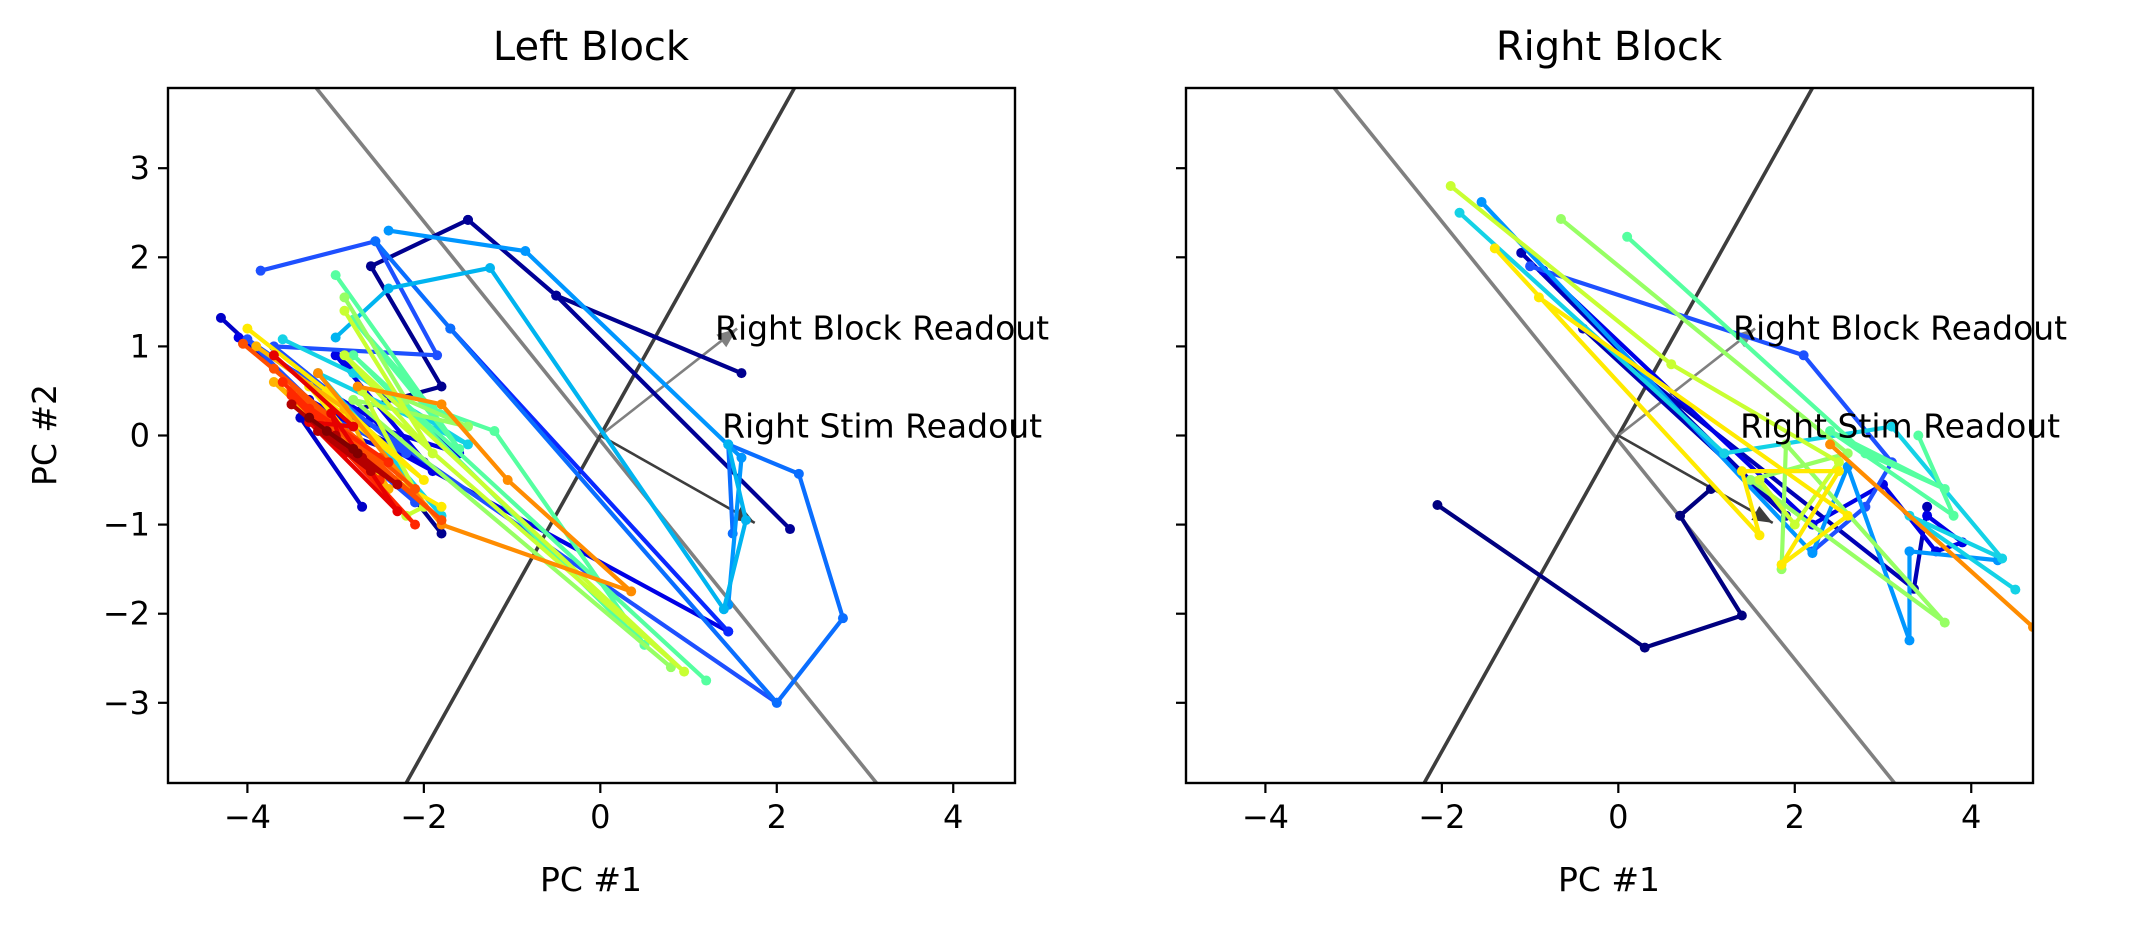  Describe the element at coordinates (1971, 817) in the screenshot. I see `right-x-tick-label-4: 4` at that location.